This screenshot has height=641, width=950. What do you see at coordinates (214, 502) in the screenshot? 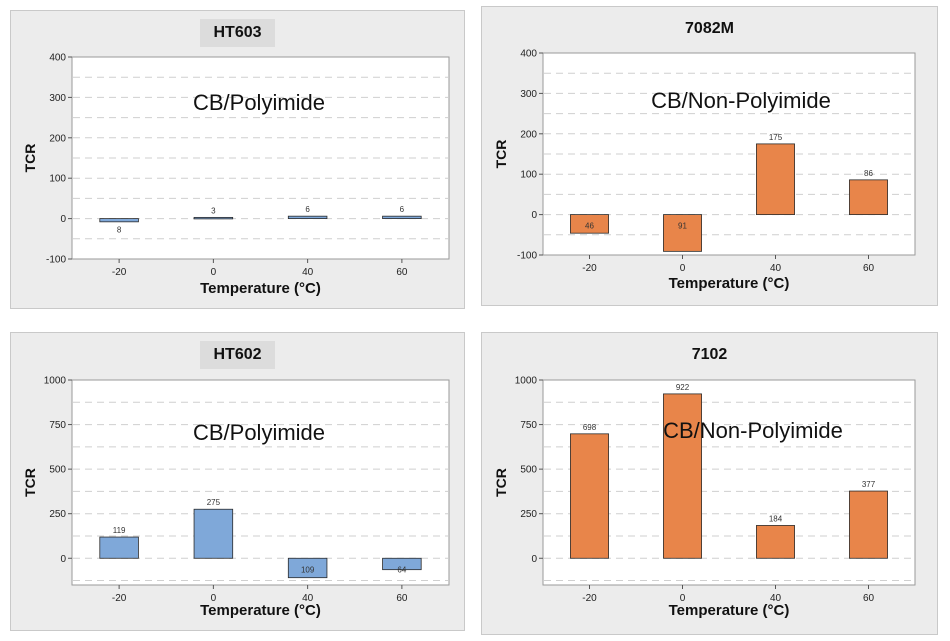
I see `data-label: 275` at bounding box center [214, 502].